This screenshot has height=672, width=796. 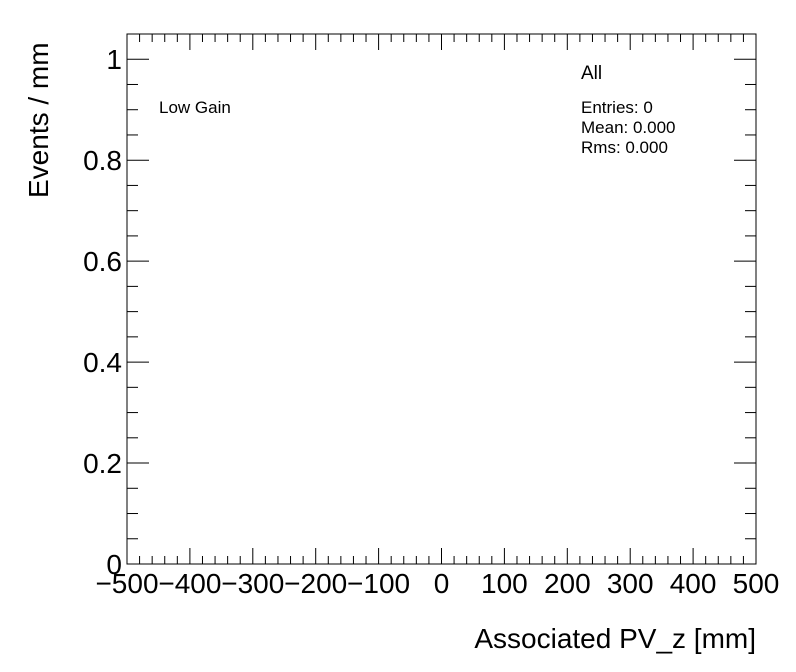 What do you see at coordinates (189, 583) in the screenshot?
I see `x-tick-label: −400` at bounding box center [189, 583].